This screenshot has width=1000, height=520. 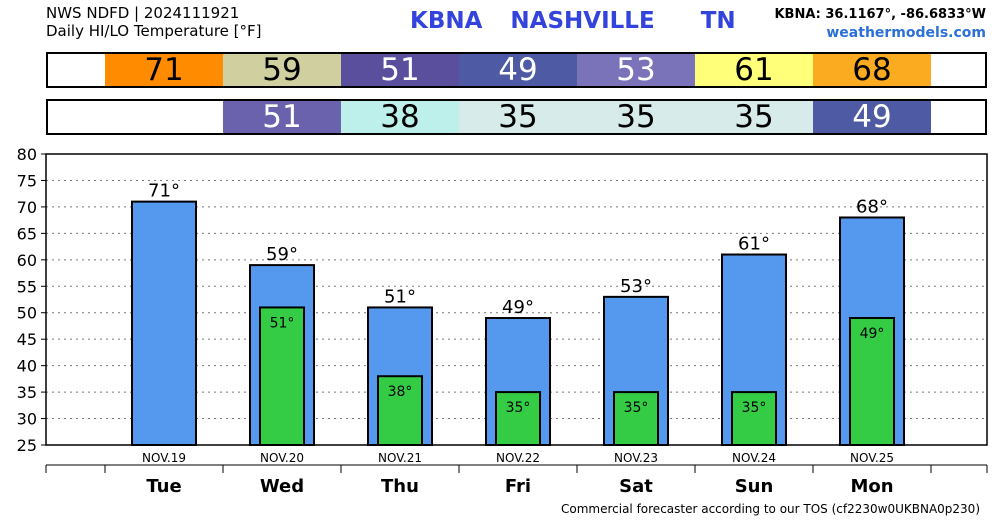 I want to click on hi-temp-cell: 61, so click(x=754, y=70).